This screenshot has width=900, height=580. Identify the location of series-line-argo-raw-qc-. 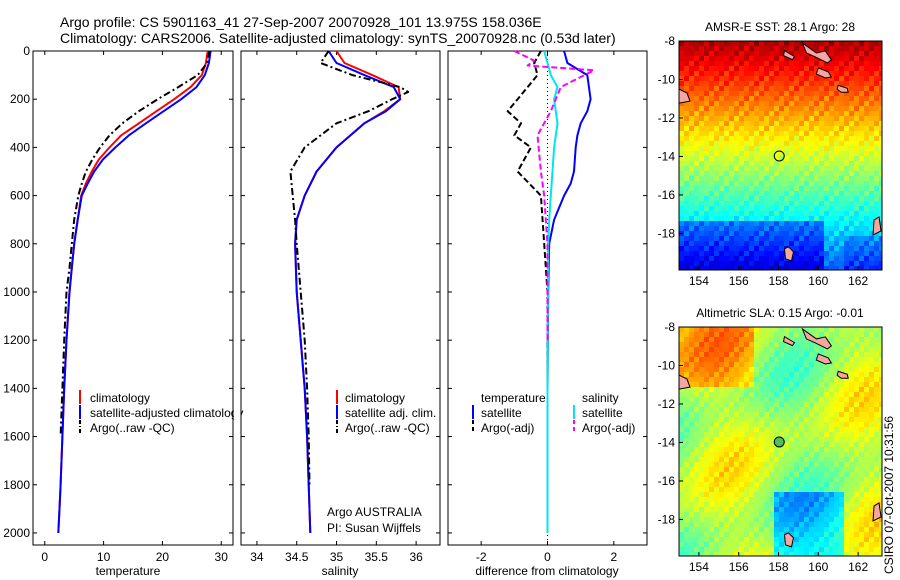
(135, 243).